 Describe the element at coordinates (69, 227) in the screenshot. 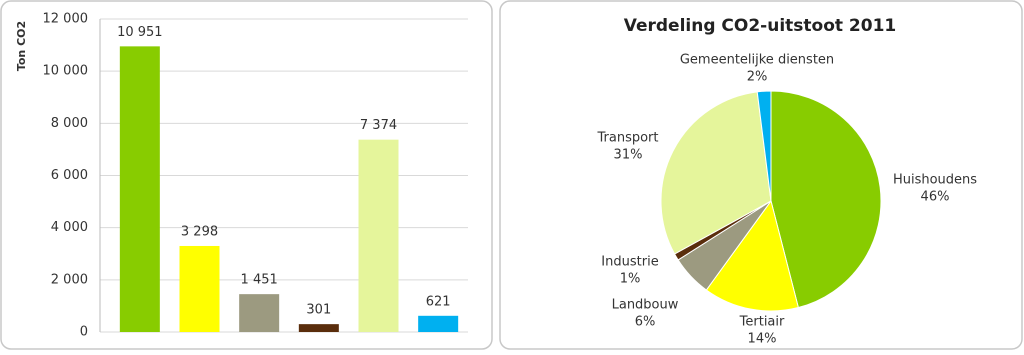

I see `y-tick-label: 4 000` at that location.